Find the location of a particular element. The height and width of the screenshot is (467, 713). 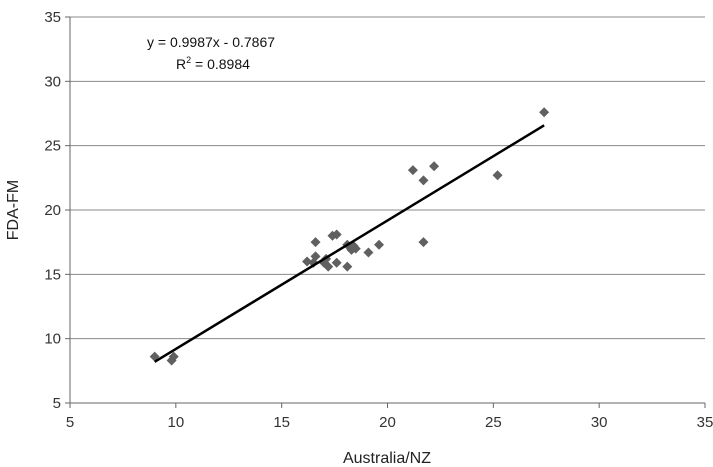

r-squared-value: = 0.8984 is located at coordinates (220, 64).